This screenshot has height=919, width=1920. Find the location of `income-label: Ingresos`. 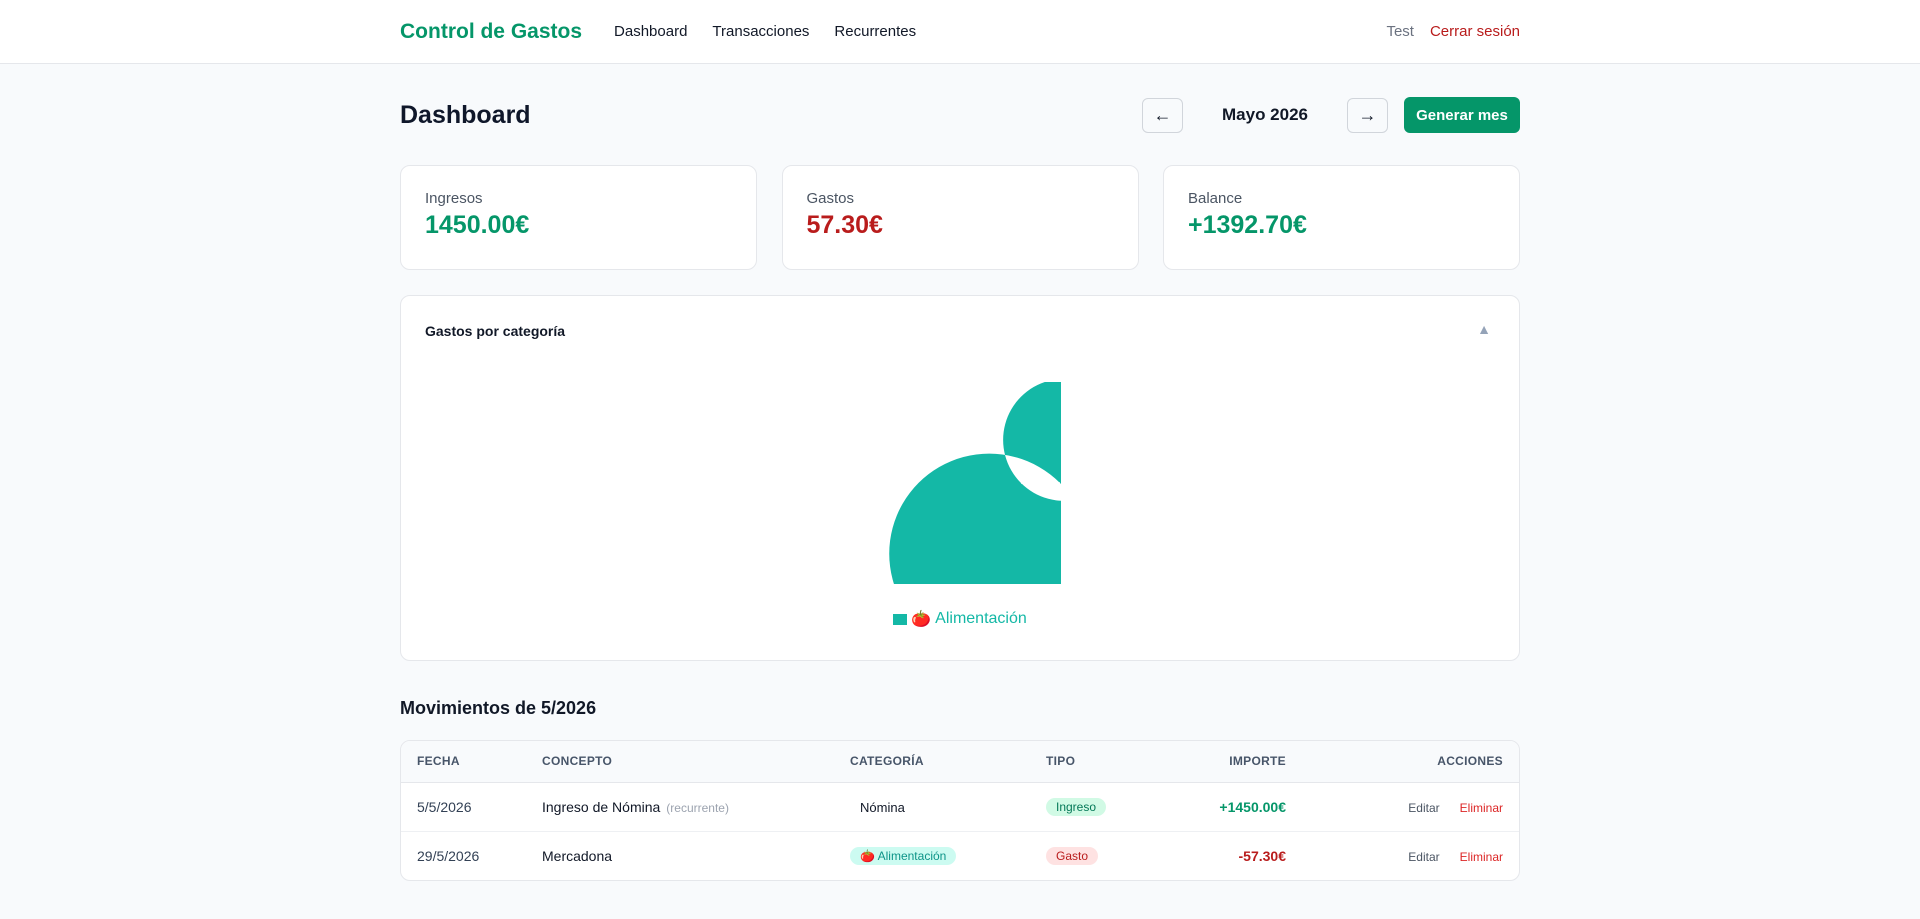

income-label: Ingresos is located at coordinates (454, 198).